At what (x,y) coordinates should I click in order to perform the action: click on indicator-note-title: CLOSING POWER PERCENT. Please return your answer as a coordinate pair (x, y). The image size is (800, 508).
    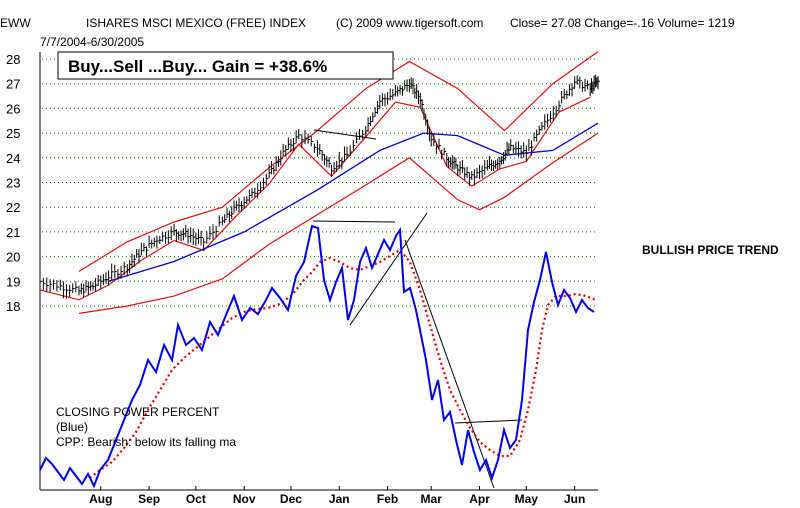
    Looking at the image, I should click on (138, 412).